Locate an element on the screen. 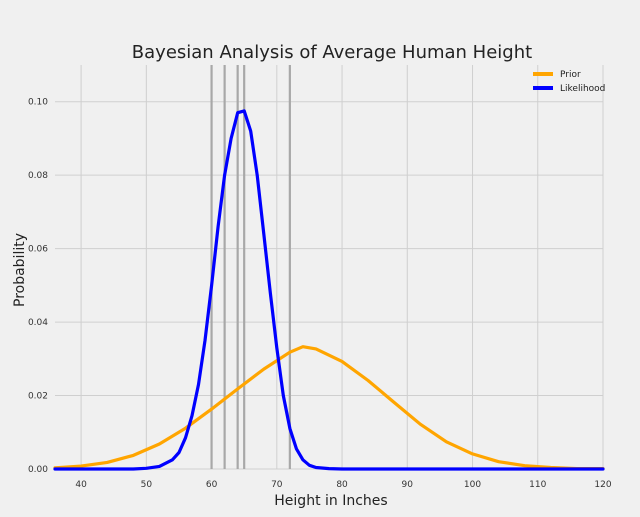 The width and height of the screenshot is (640, 517). y-tick-label: 0.10 is located at coordinates (38, 103).